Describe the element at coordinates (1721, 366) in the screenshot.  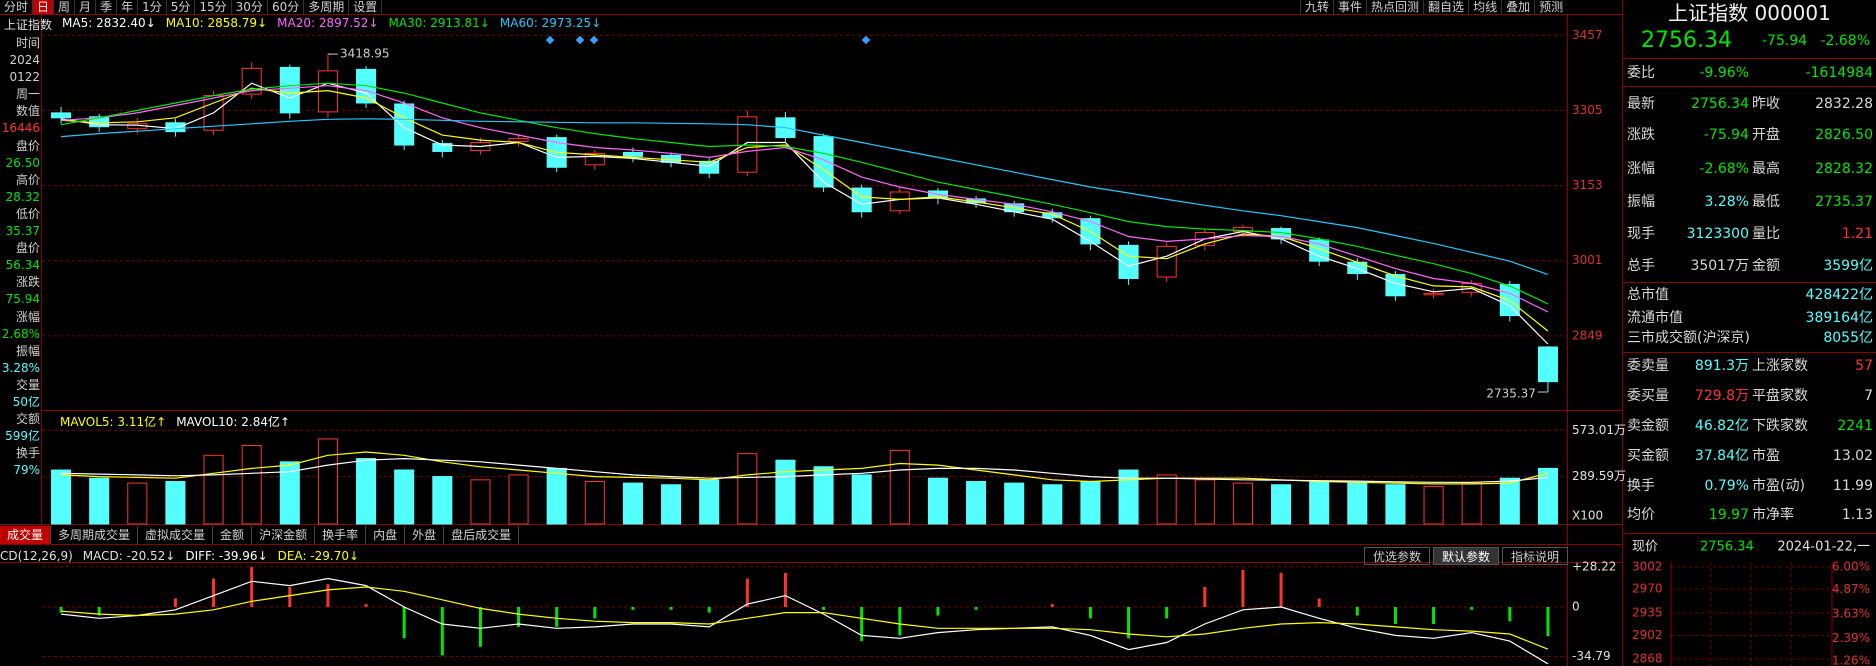
I see `quote-value: 891.3万` at that location.